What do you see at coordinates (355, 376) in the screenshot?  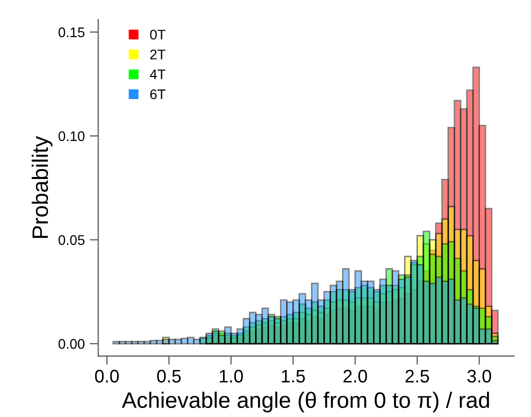 I see `x-tick-label: 2.0` at bounding box center [355, 376].